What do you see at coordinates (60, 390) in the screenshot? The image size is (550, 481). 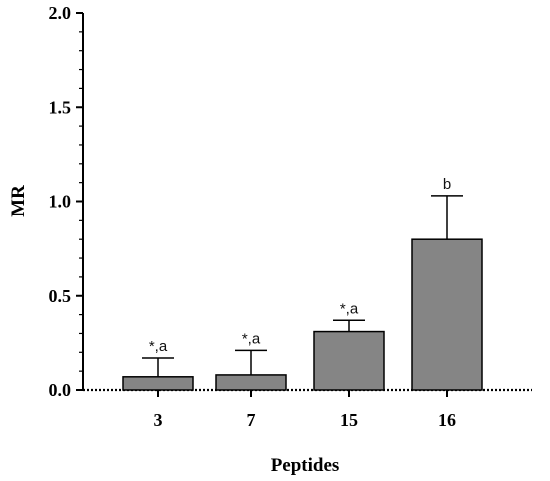 I see `y-tick-label: 0.0` at bounding box center [60, 390].